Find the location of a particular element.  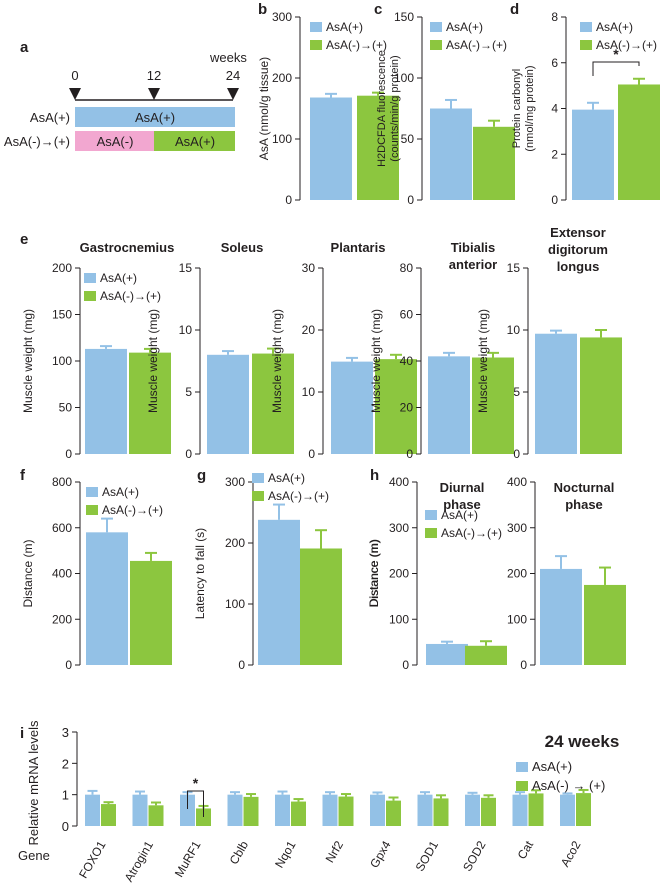

y-axis-label-i: Relative mRNA levels is located at coordinates (33, 782).